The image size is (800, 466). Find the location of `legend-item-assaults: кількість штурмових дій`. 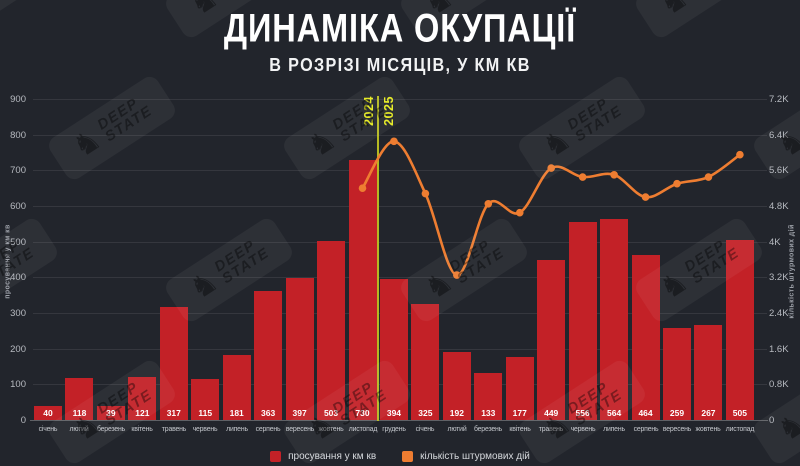

legend-item-assaults: кількість штурмових дій is located at coordinates (466, 456).